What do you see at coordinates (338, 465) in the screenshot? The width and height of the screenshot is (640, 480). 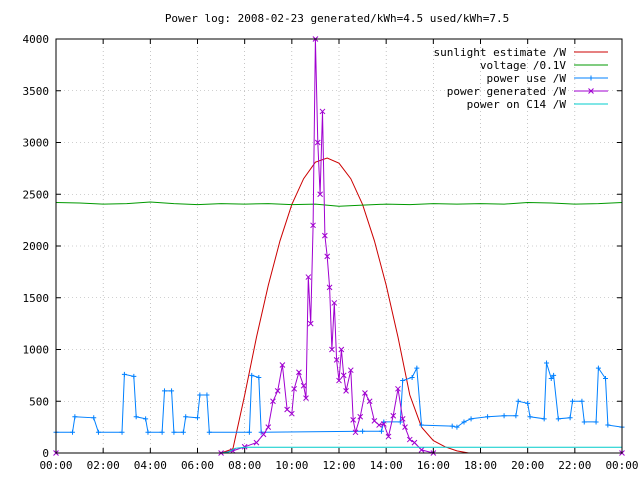 I see `x-tick-label: 12:00` at bounding box center [338, 465].